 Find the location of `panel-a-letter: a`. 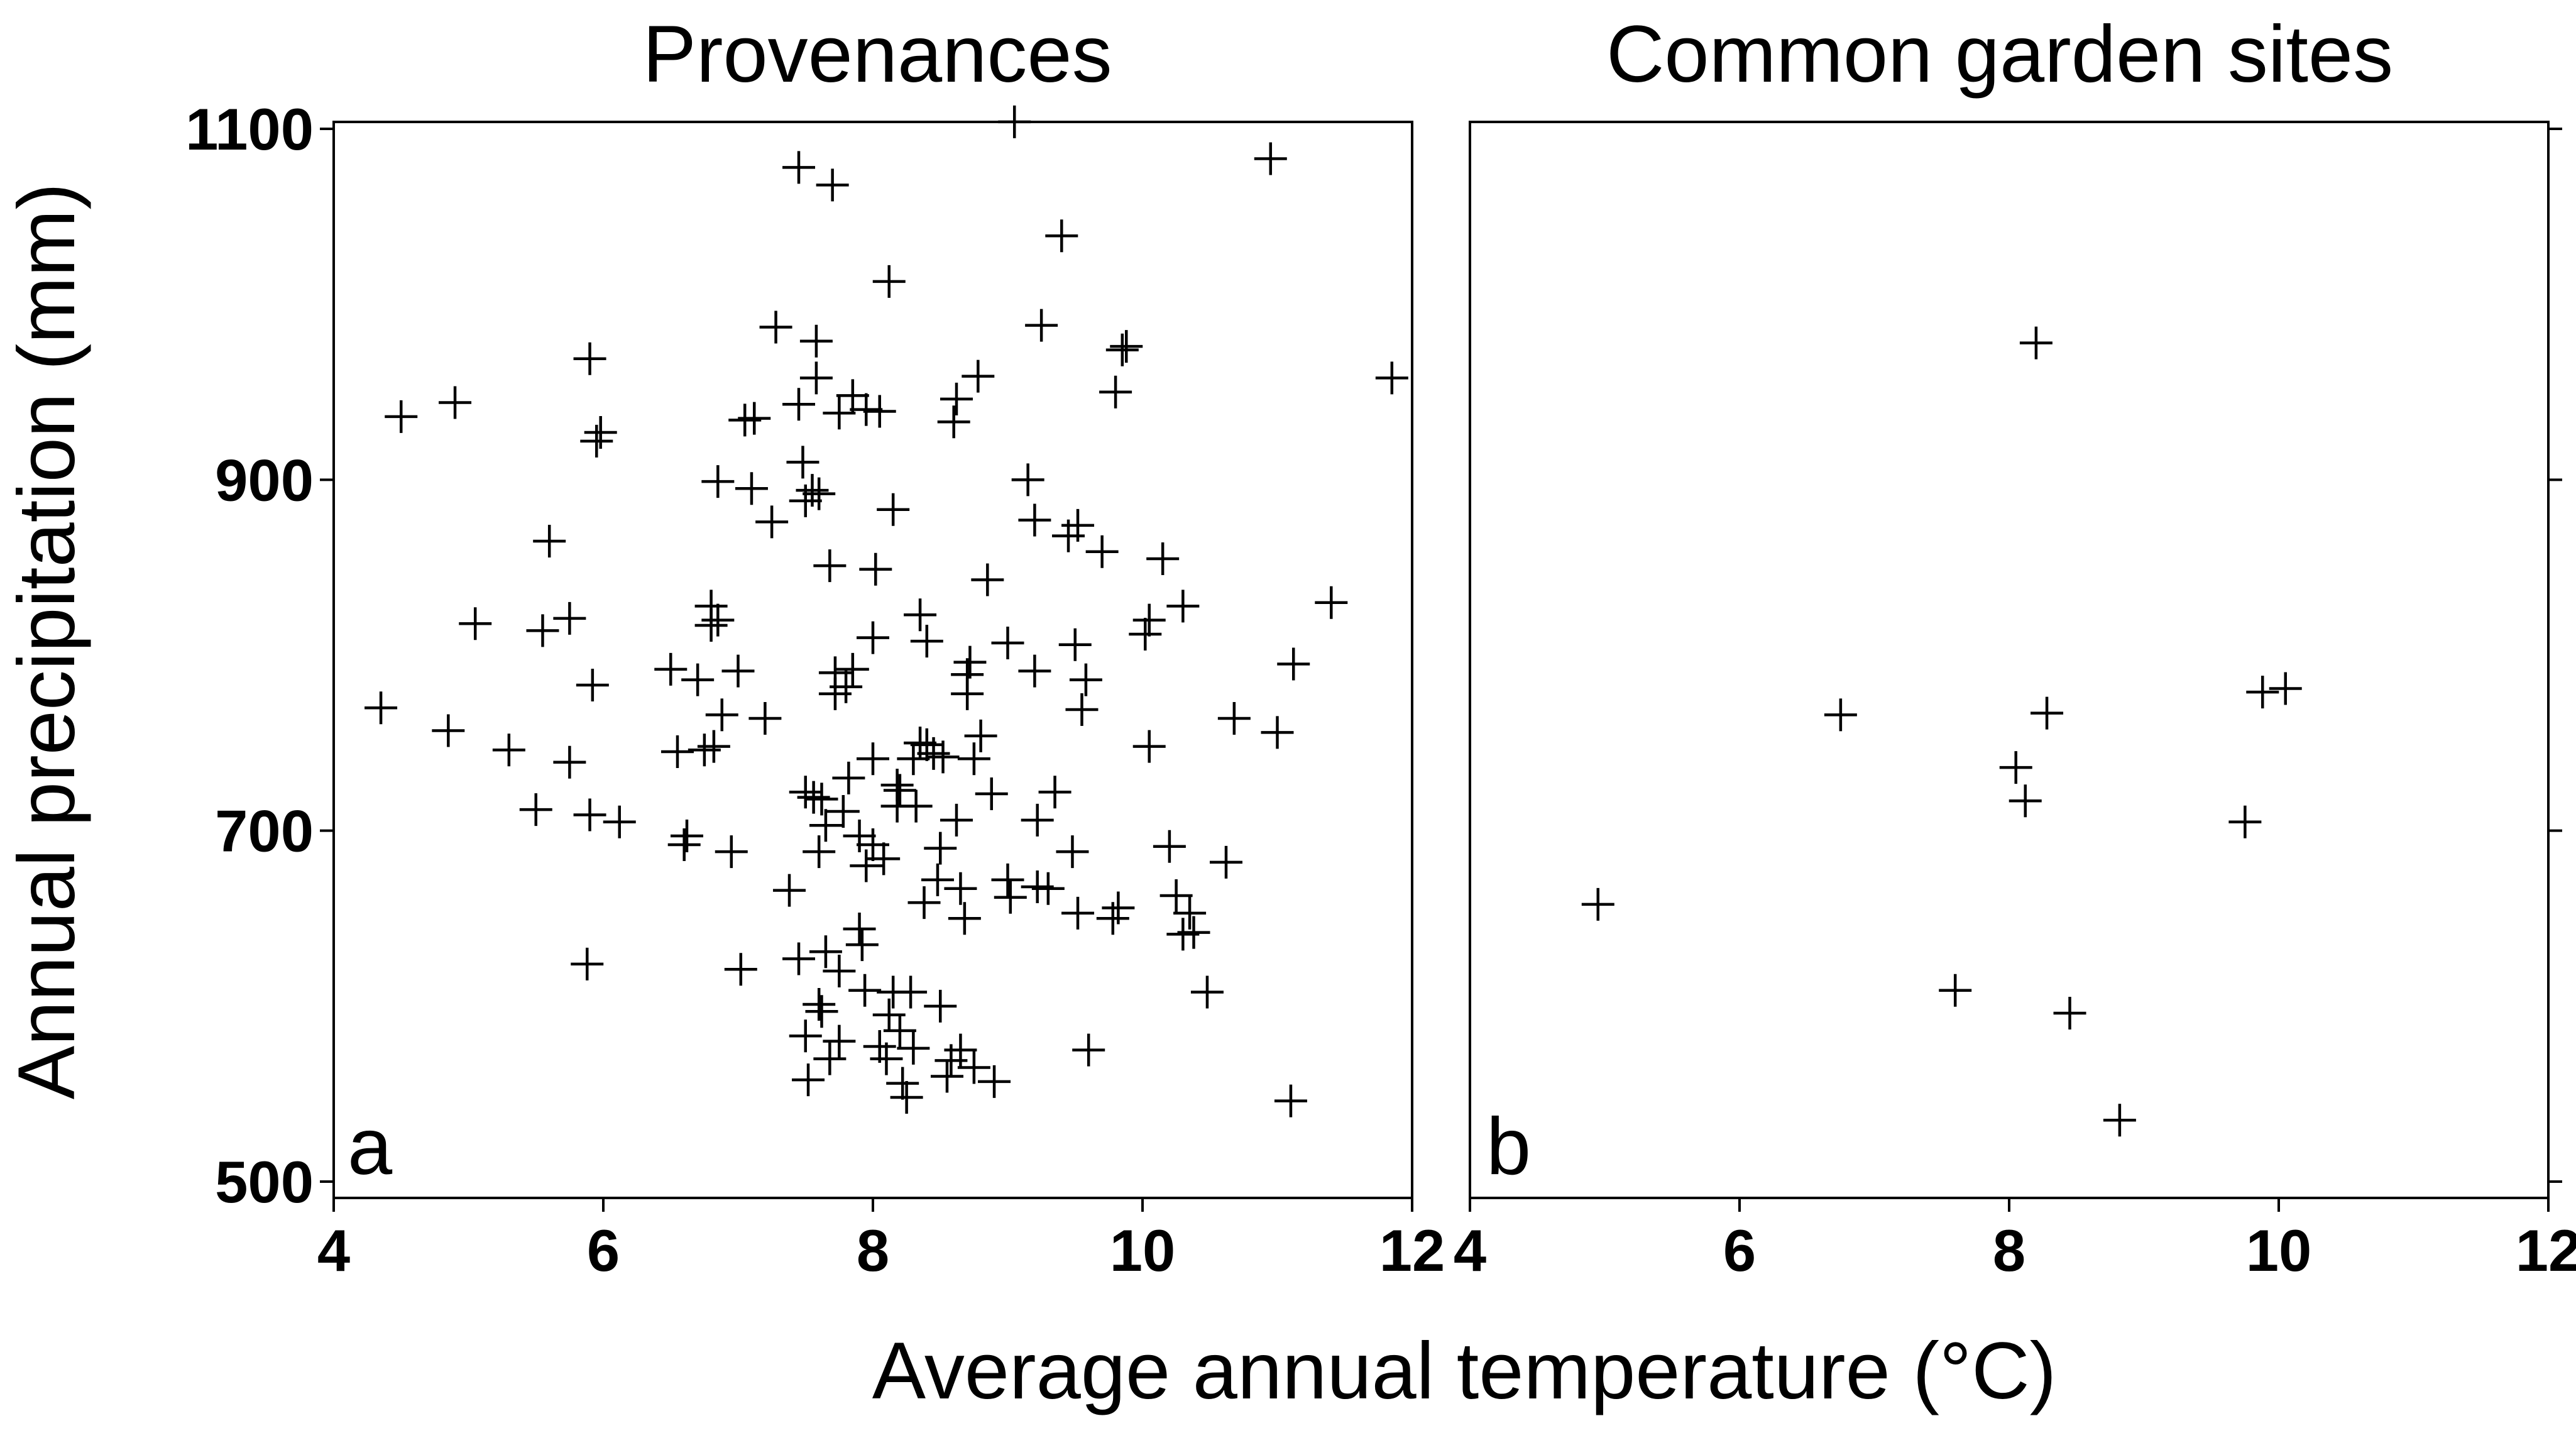

panel-a-letter: a is located at coordinates (370, 1147).